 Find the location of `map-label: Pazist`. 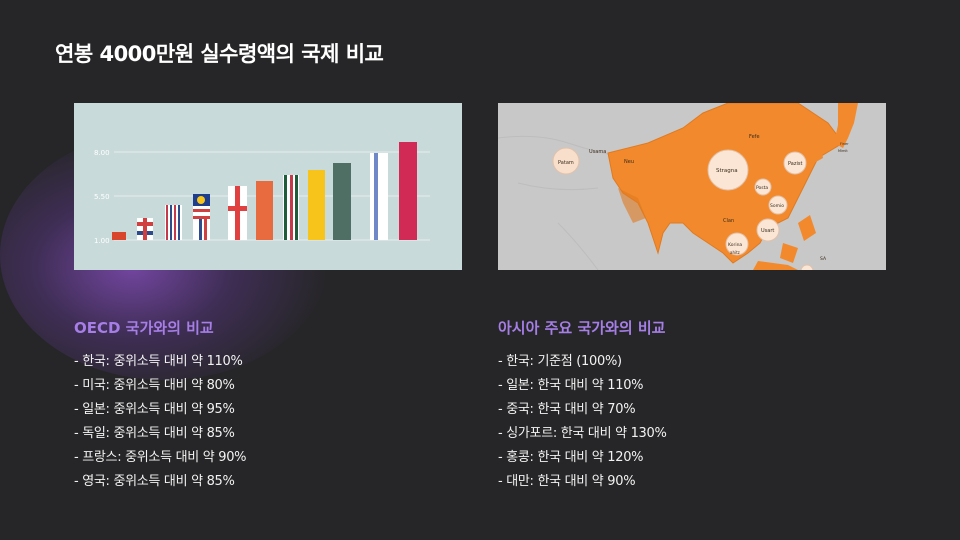

map-label: Pazist is located at coordinates (795, 164).